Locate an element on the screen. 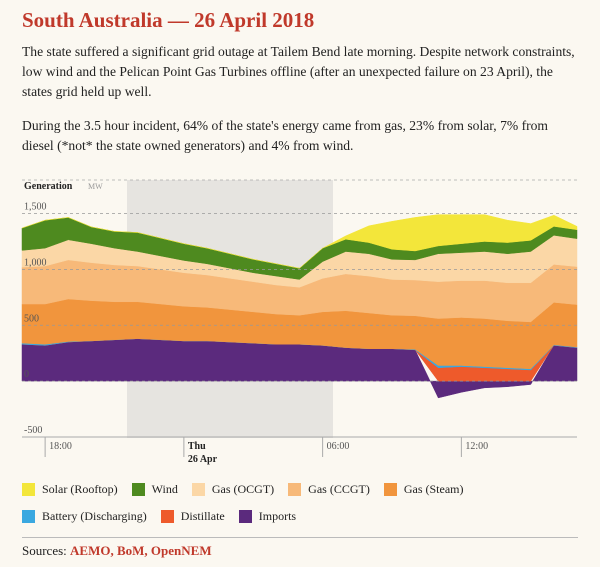 Image resolution: width=600 pixels, height=567 pixels. y-tick-label: 0 is located at coordinates (26, 374).